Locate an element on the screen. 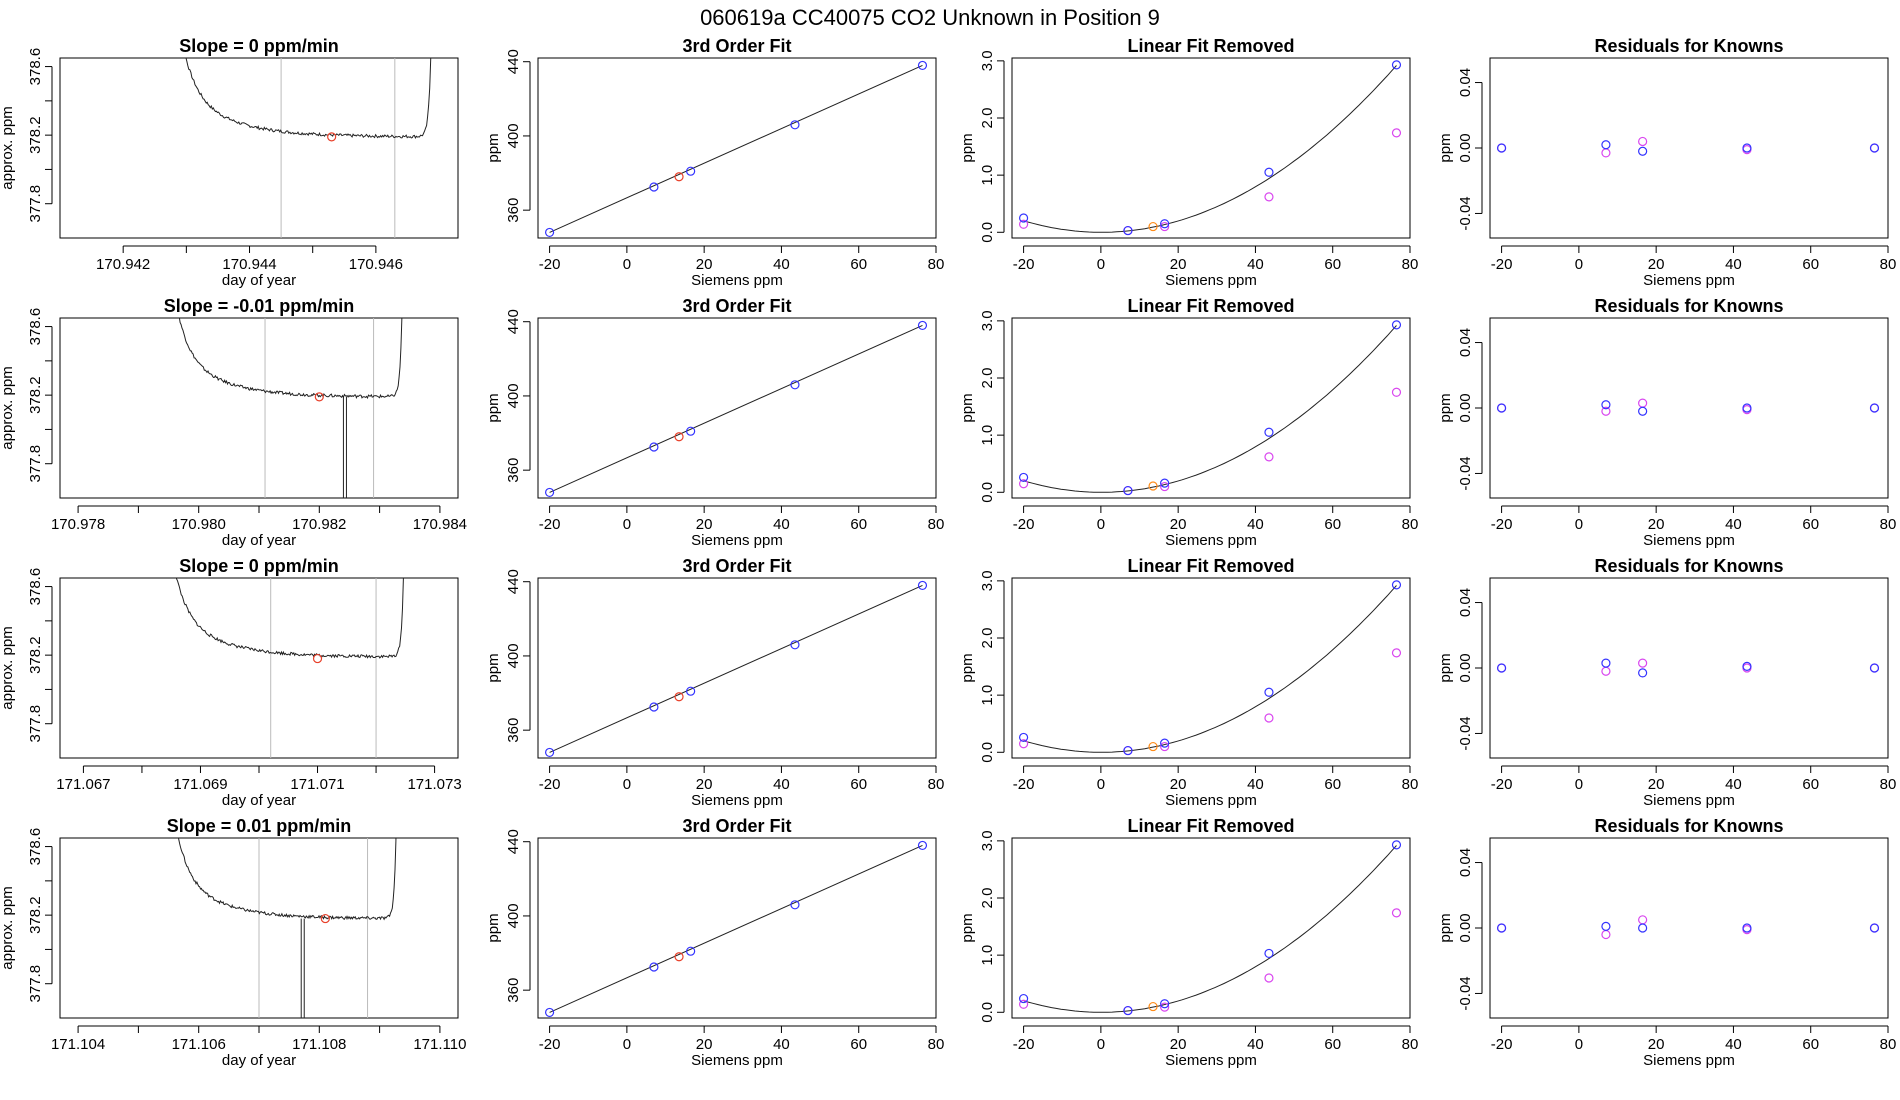  y-tick-label: 360 is located at coordinates (513, 470).